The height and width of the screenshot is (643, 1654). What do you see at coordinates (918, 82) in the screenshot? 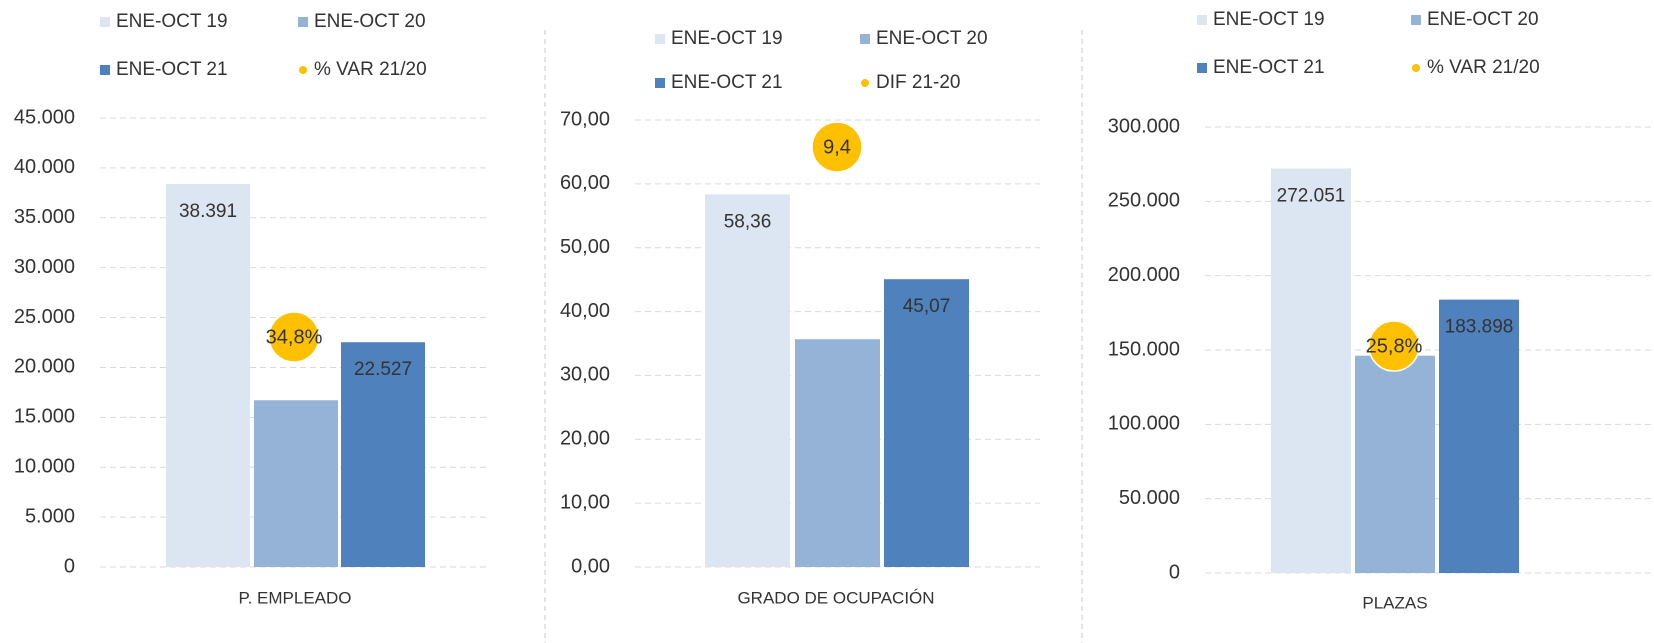
I see `legend-label: DIF 21-20` at bounding box center [918, 82].